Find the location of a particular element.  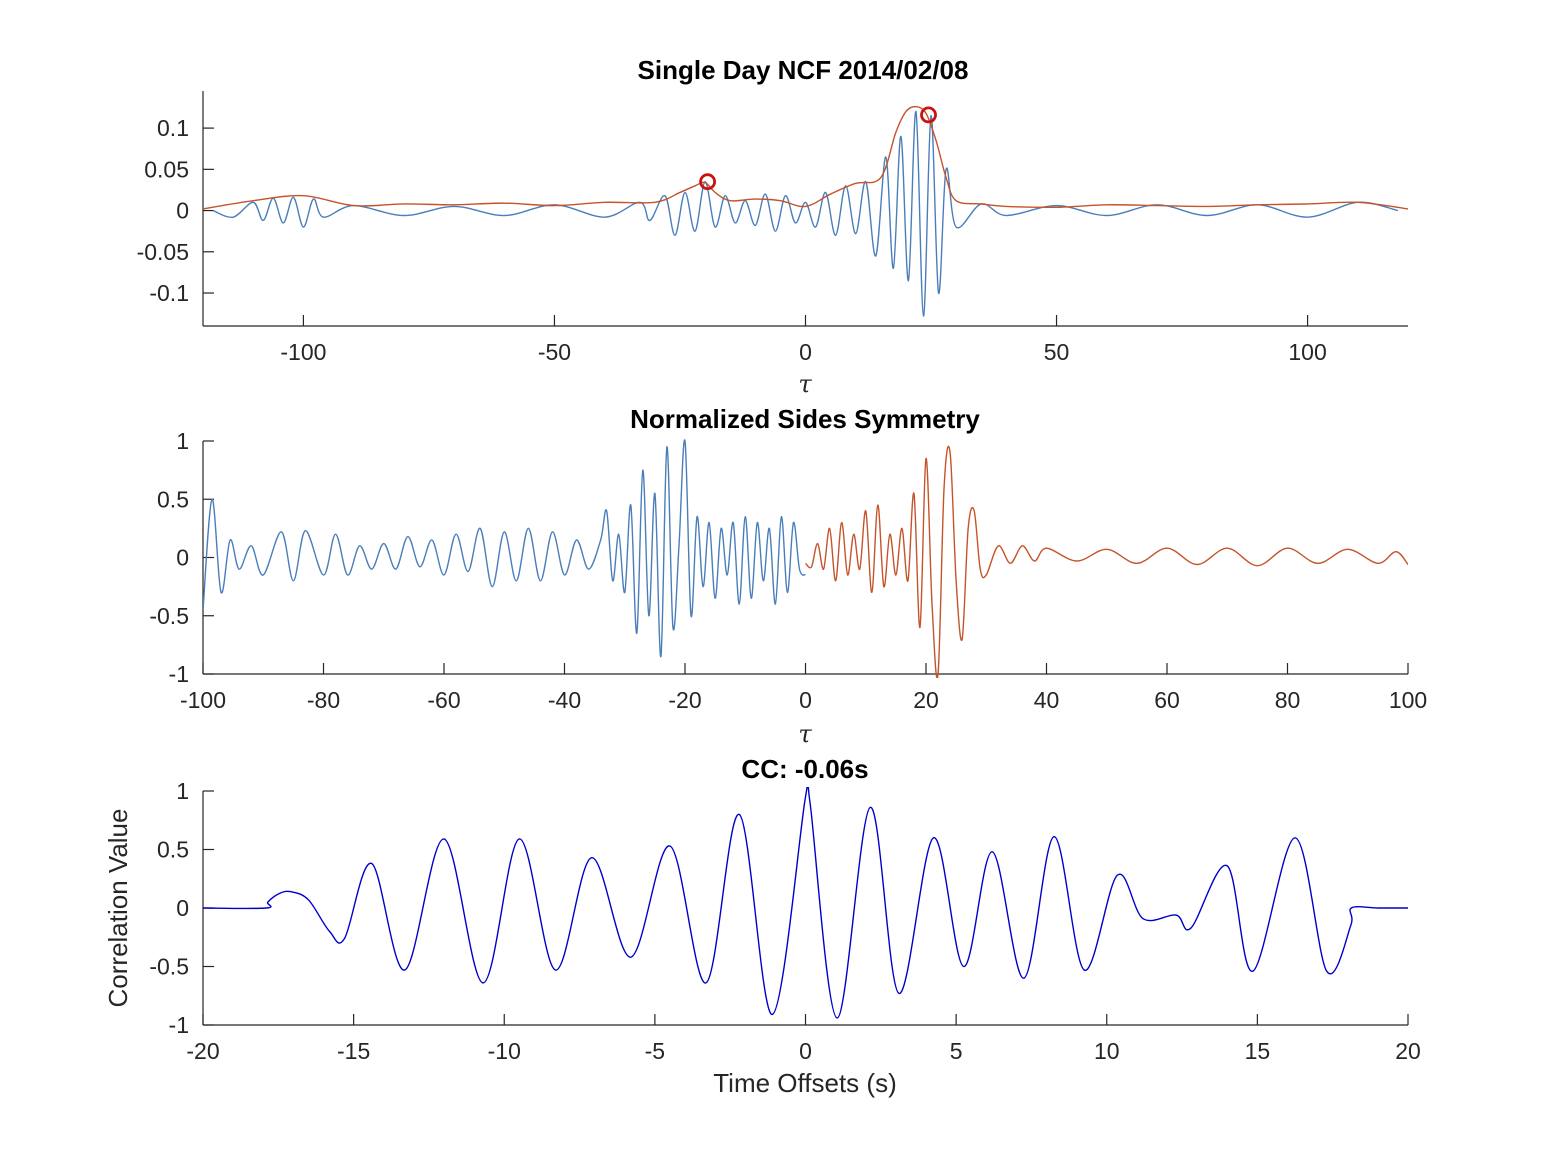

y-tick-label: 0.05 is located at coordinates (166, 169).